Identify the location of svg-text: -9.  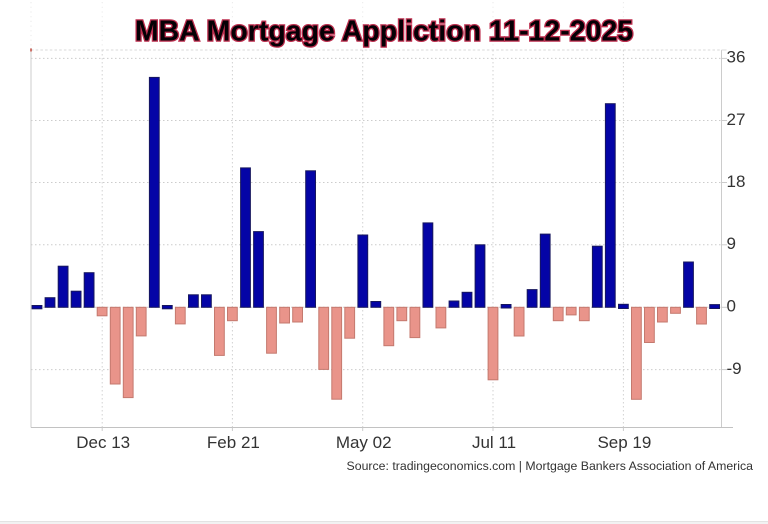
(734, 368).